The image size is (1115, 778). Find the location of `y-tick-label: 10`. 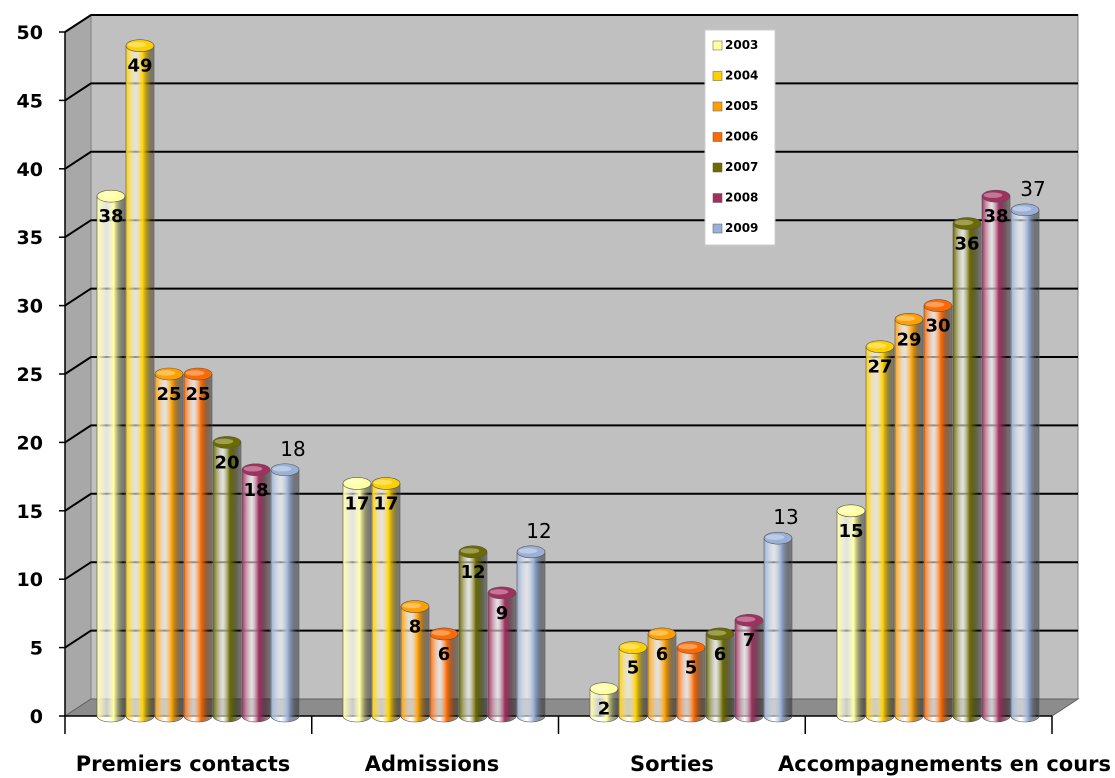

y-tick-label: 10 is located at coordinates (30, 580).